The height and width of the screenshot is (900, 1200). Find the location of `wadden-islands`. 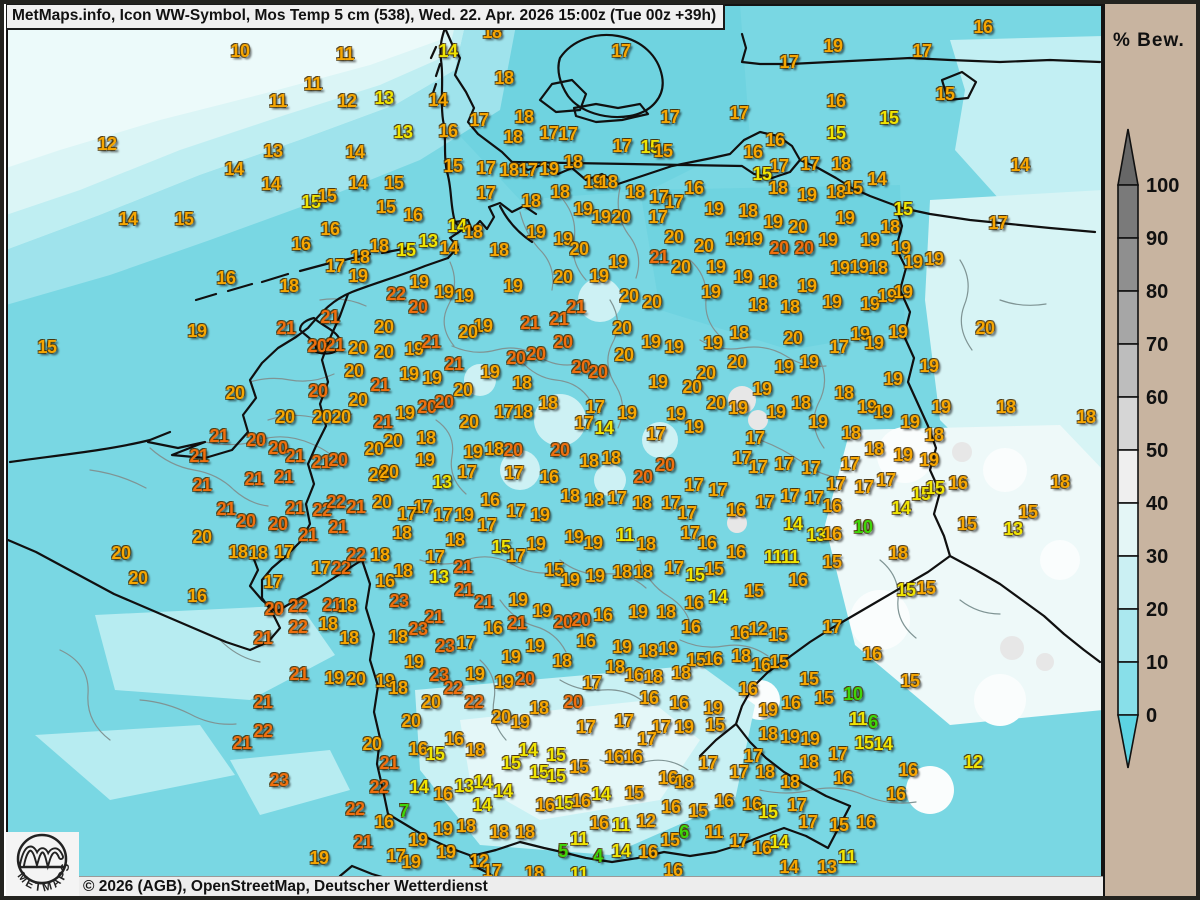

wadden-islands is located at coordinates (302, 274).